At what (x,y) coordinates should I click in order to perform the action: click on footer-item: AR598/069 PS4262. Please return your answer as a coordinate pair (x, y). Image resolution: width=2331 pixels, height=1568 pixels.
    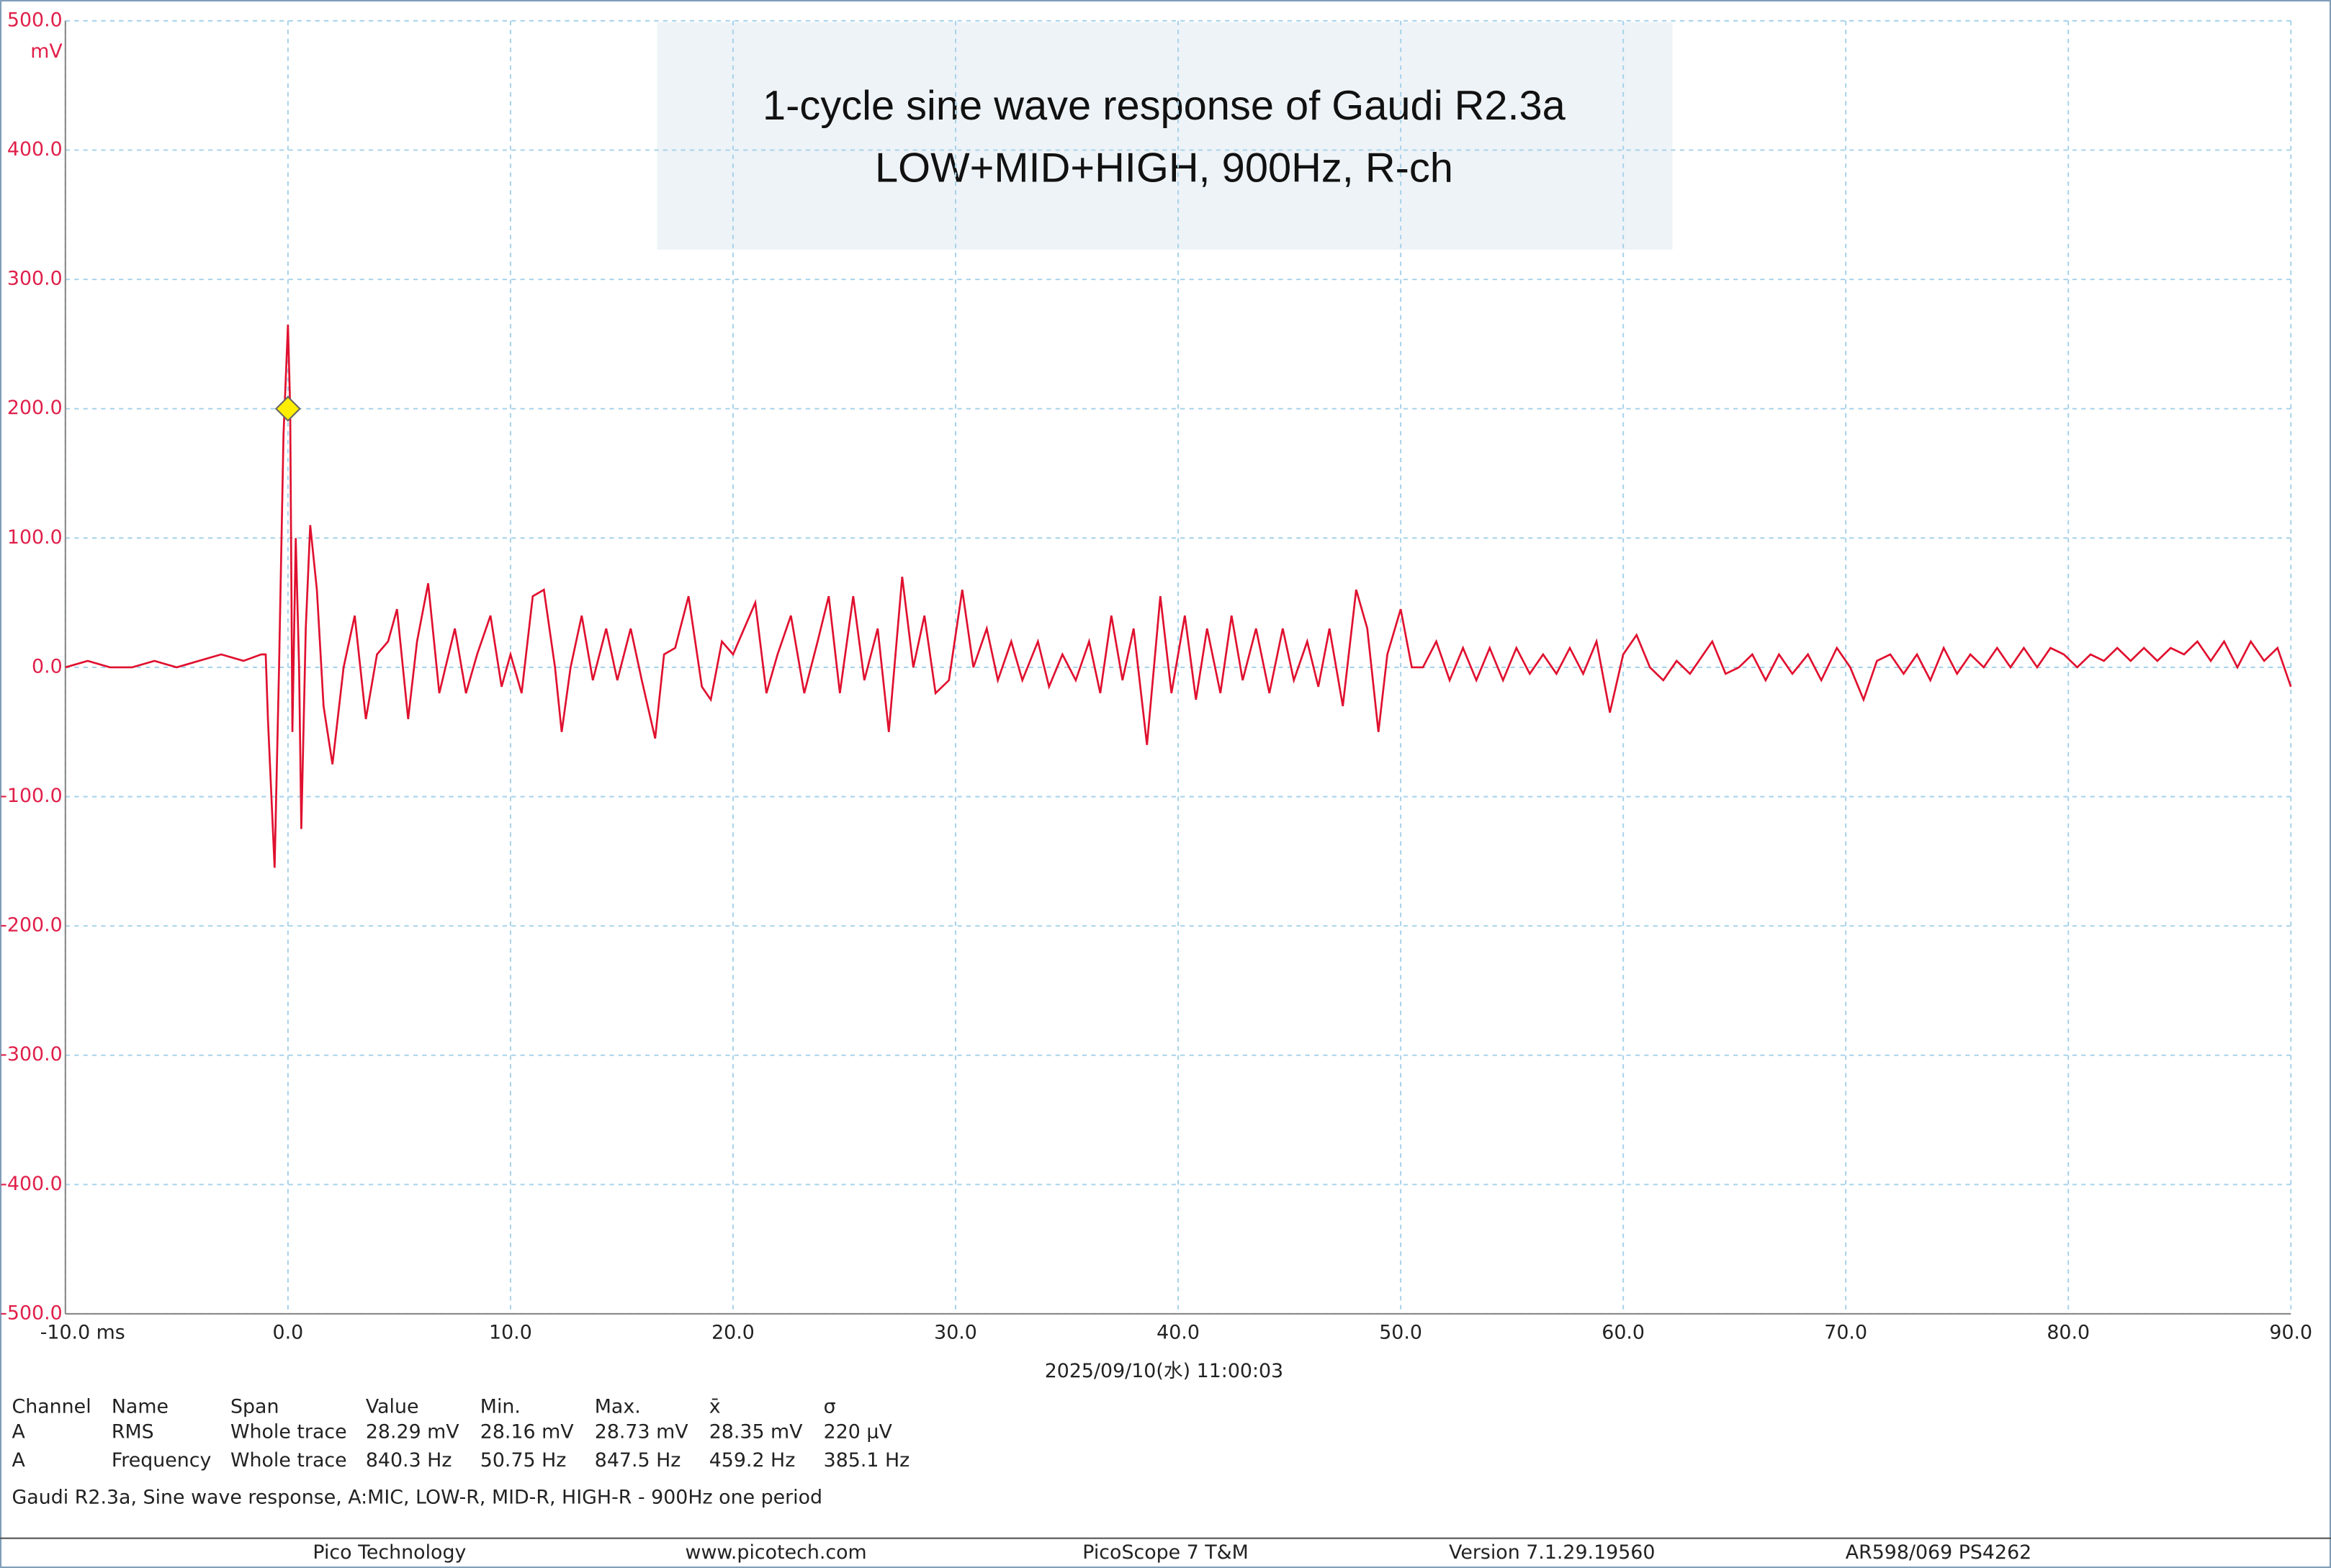
    Looking at the image, I should click on (1938, 1552).